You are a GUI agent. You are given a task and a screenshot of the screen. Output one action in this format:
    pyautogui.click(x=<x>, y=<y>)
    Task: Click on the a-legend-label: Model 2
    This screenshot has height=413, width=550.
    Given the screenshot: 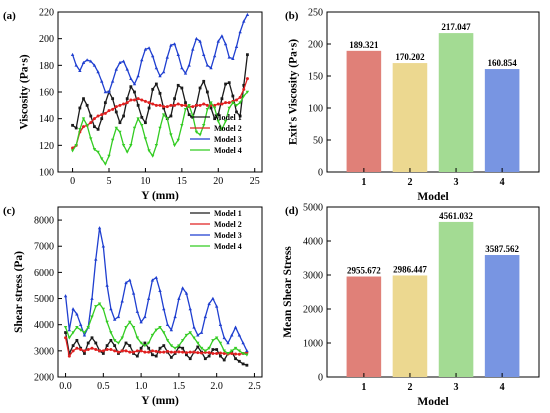 What is the action you would take?
    pyautogui.click(x=228, y=128)
    